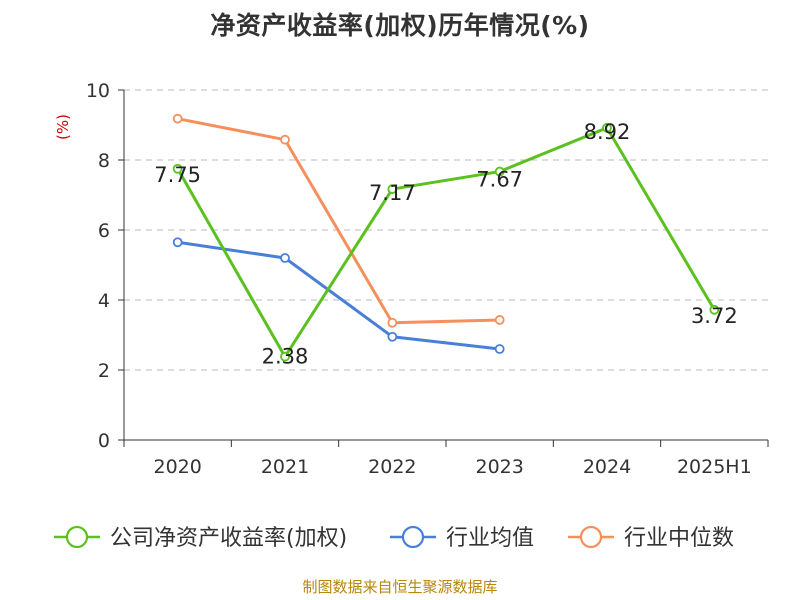  Describe the element at coordinates (228, 538) in the screenshot. I see `legend-label: 公司净资产收益率(加权)` at that location.